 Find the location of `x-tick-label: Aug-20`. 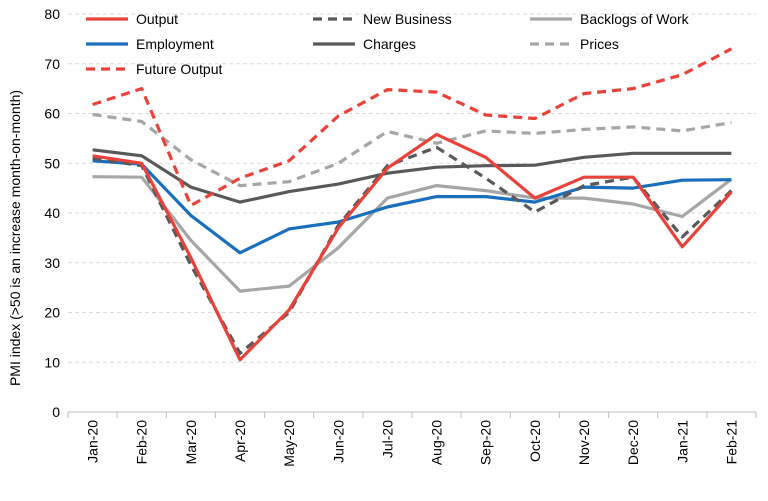

x-tick-label: Aug-20 is located at coordinates (437, 442).